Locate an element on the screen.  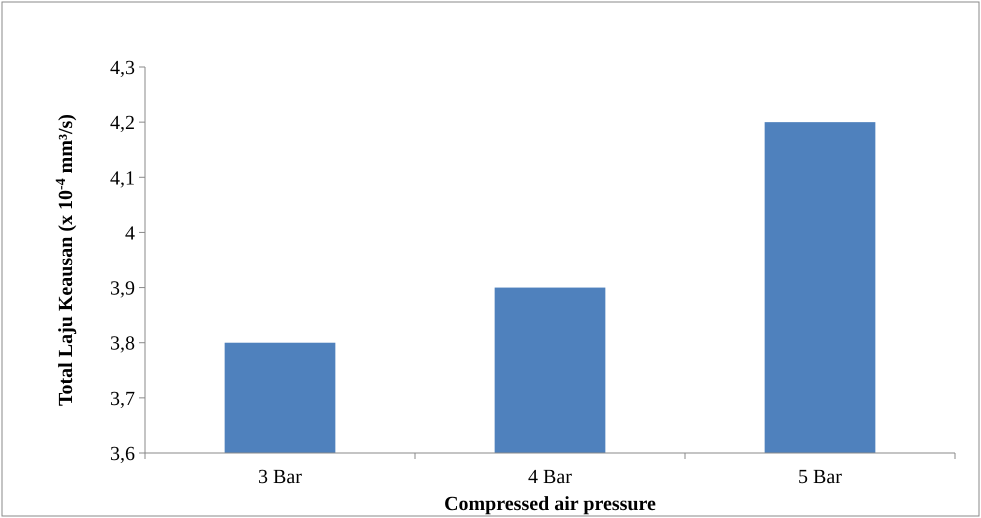
y-tick-label: 3,7 is located at coordinates (122, 399).